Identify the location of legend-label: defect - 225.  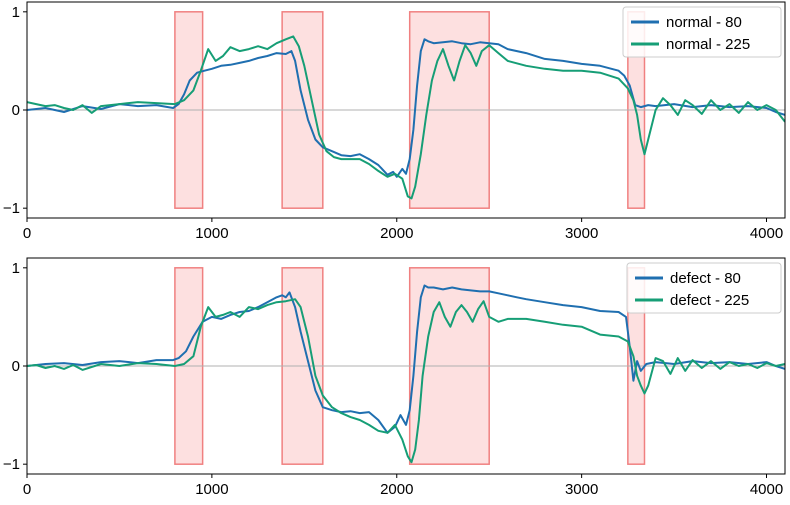
(709, 300).